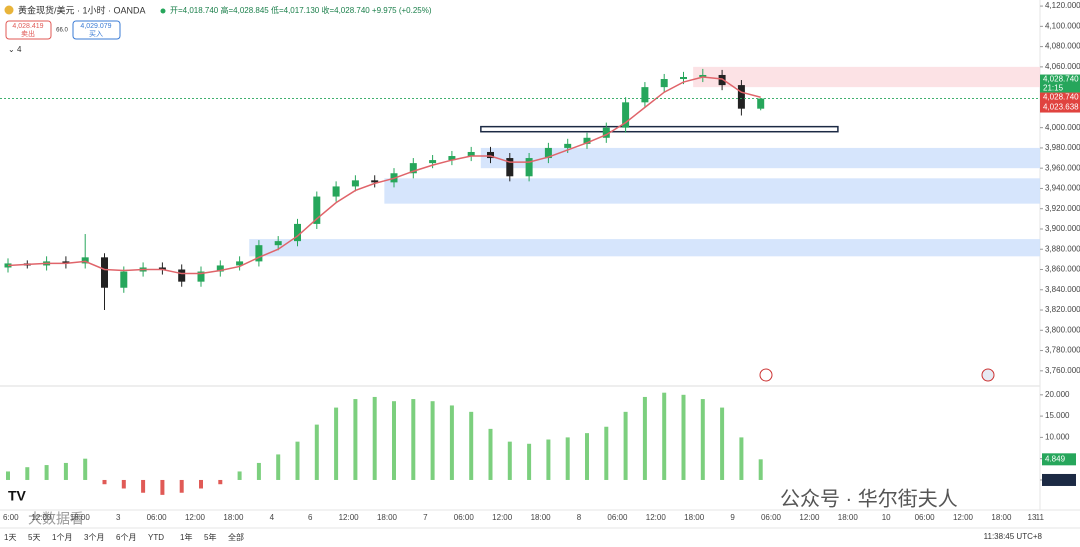 This screenshot has width=1080, height=547. I want to click on y-tick-label: 4,120.000, so click(1062, 5).